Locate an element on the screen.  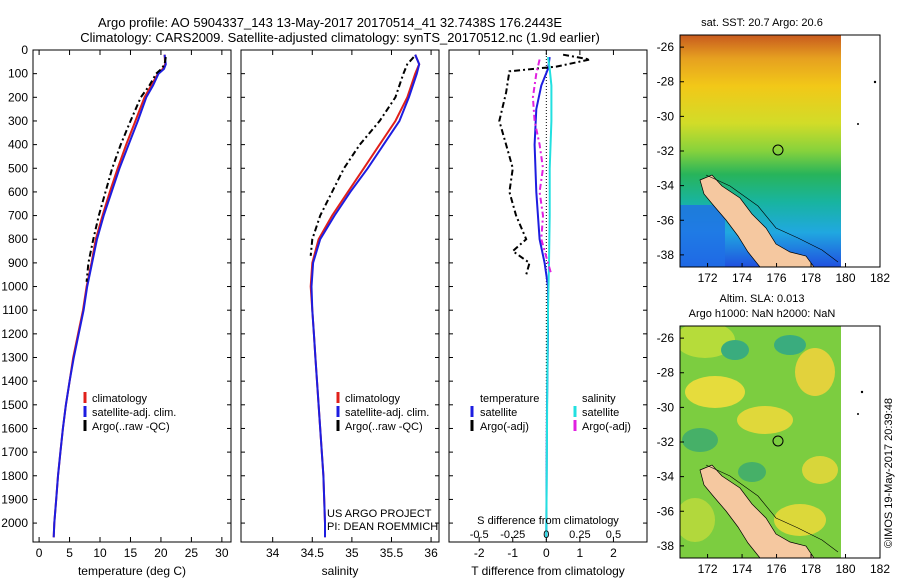
sla-map-title-1: Altim. SLA: 0.013 is located at coordinates (762, 299).